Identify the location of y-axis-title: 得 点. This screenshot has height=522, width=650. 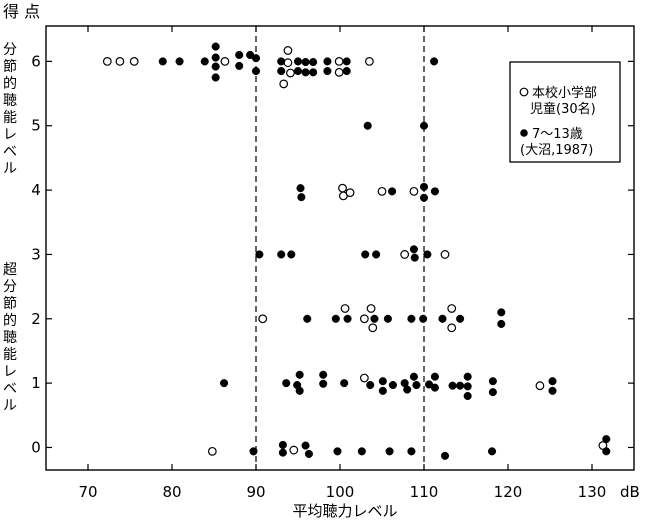
(21, 11).